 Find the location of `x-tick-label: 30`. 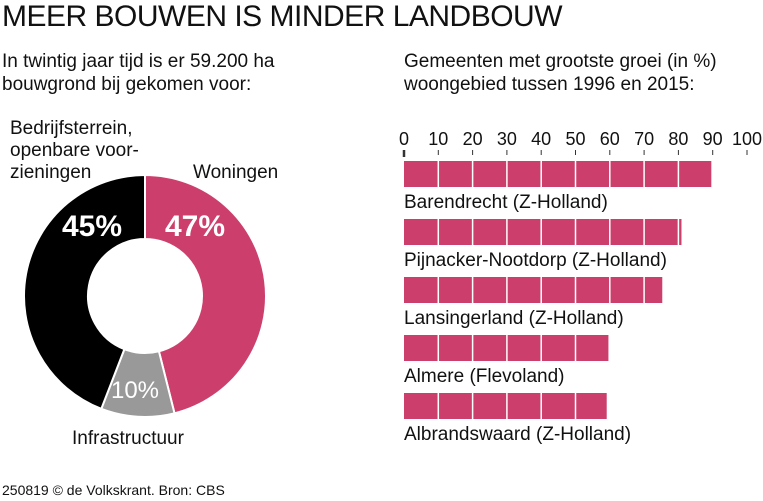

x-tick-label: 30 is located at coordinates (507, 139).